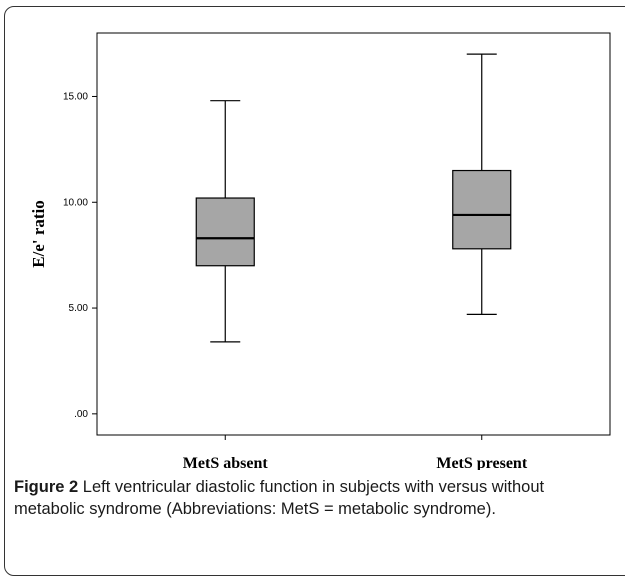 This screenshot has height=576, width=625. Describe the element at coordinates (75, 202) in the screenshot. I see `y-tick-label: 10.00` at that location.